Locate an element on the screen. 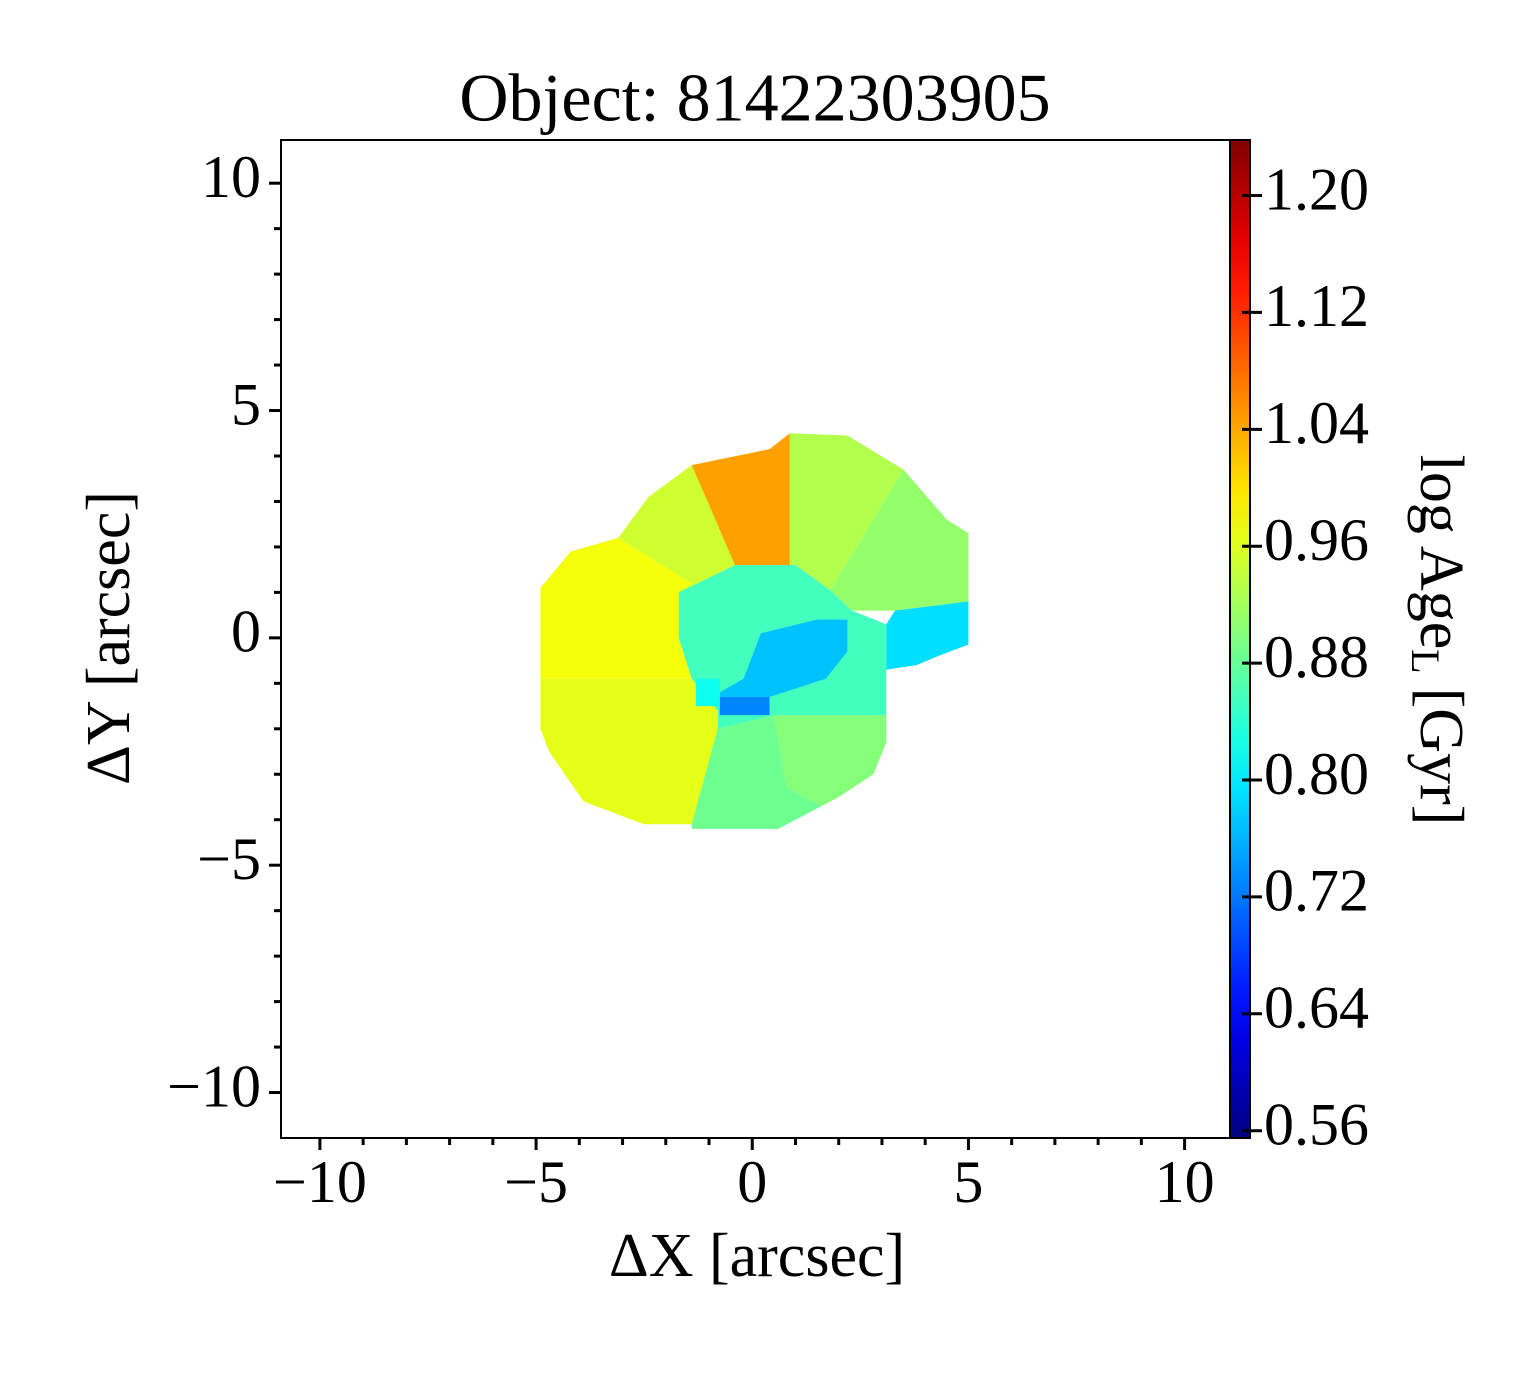 This screenshot has width=1540, height=1375. colorbar-tick-label: 0.64 is located at coordinates (1316, 1008).